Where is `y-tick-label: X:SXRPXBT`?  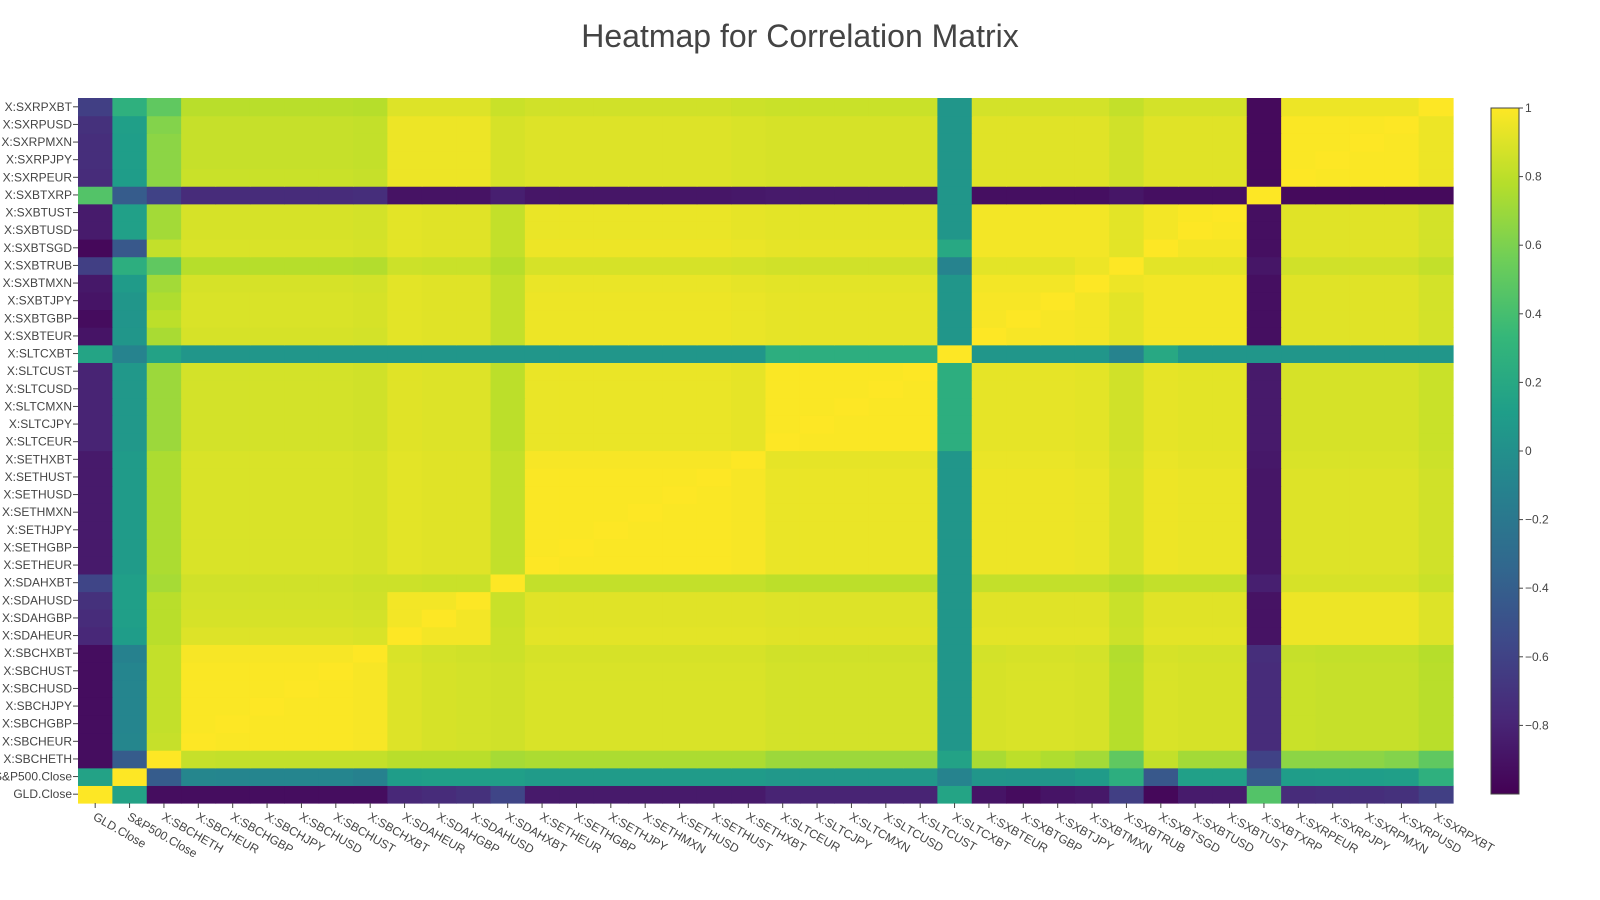 y-tick-label: X:SXRPXBT is located at coordinates (39, 107).